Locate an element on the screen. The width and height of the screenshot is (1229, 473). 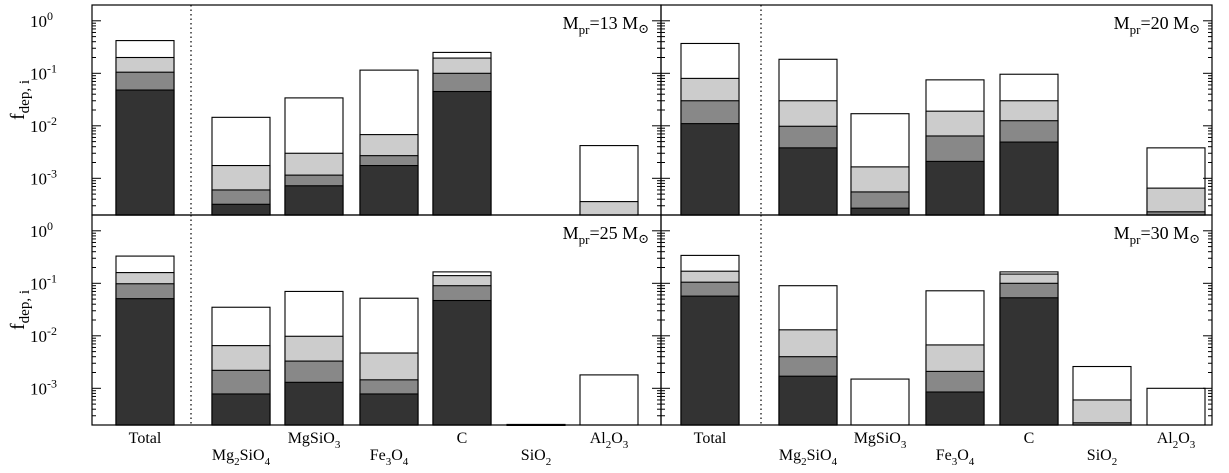
panel-title: Mpr=25 M⊙ is located at coordinates (606, 235).